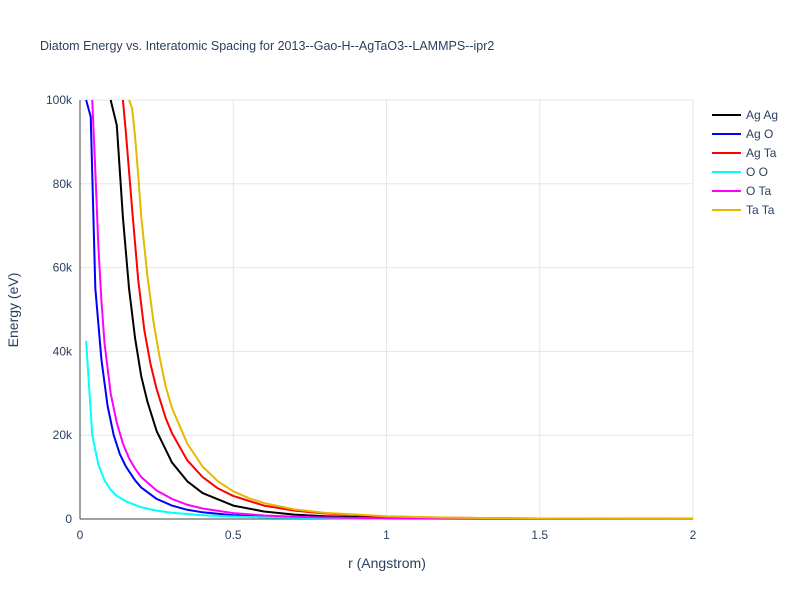 The height and width of the screenshot is (600, 800). I want to click on x-axis-ticks: 0 0.5 1 1.5 2, so click(387, 535).